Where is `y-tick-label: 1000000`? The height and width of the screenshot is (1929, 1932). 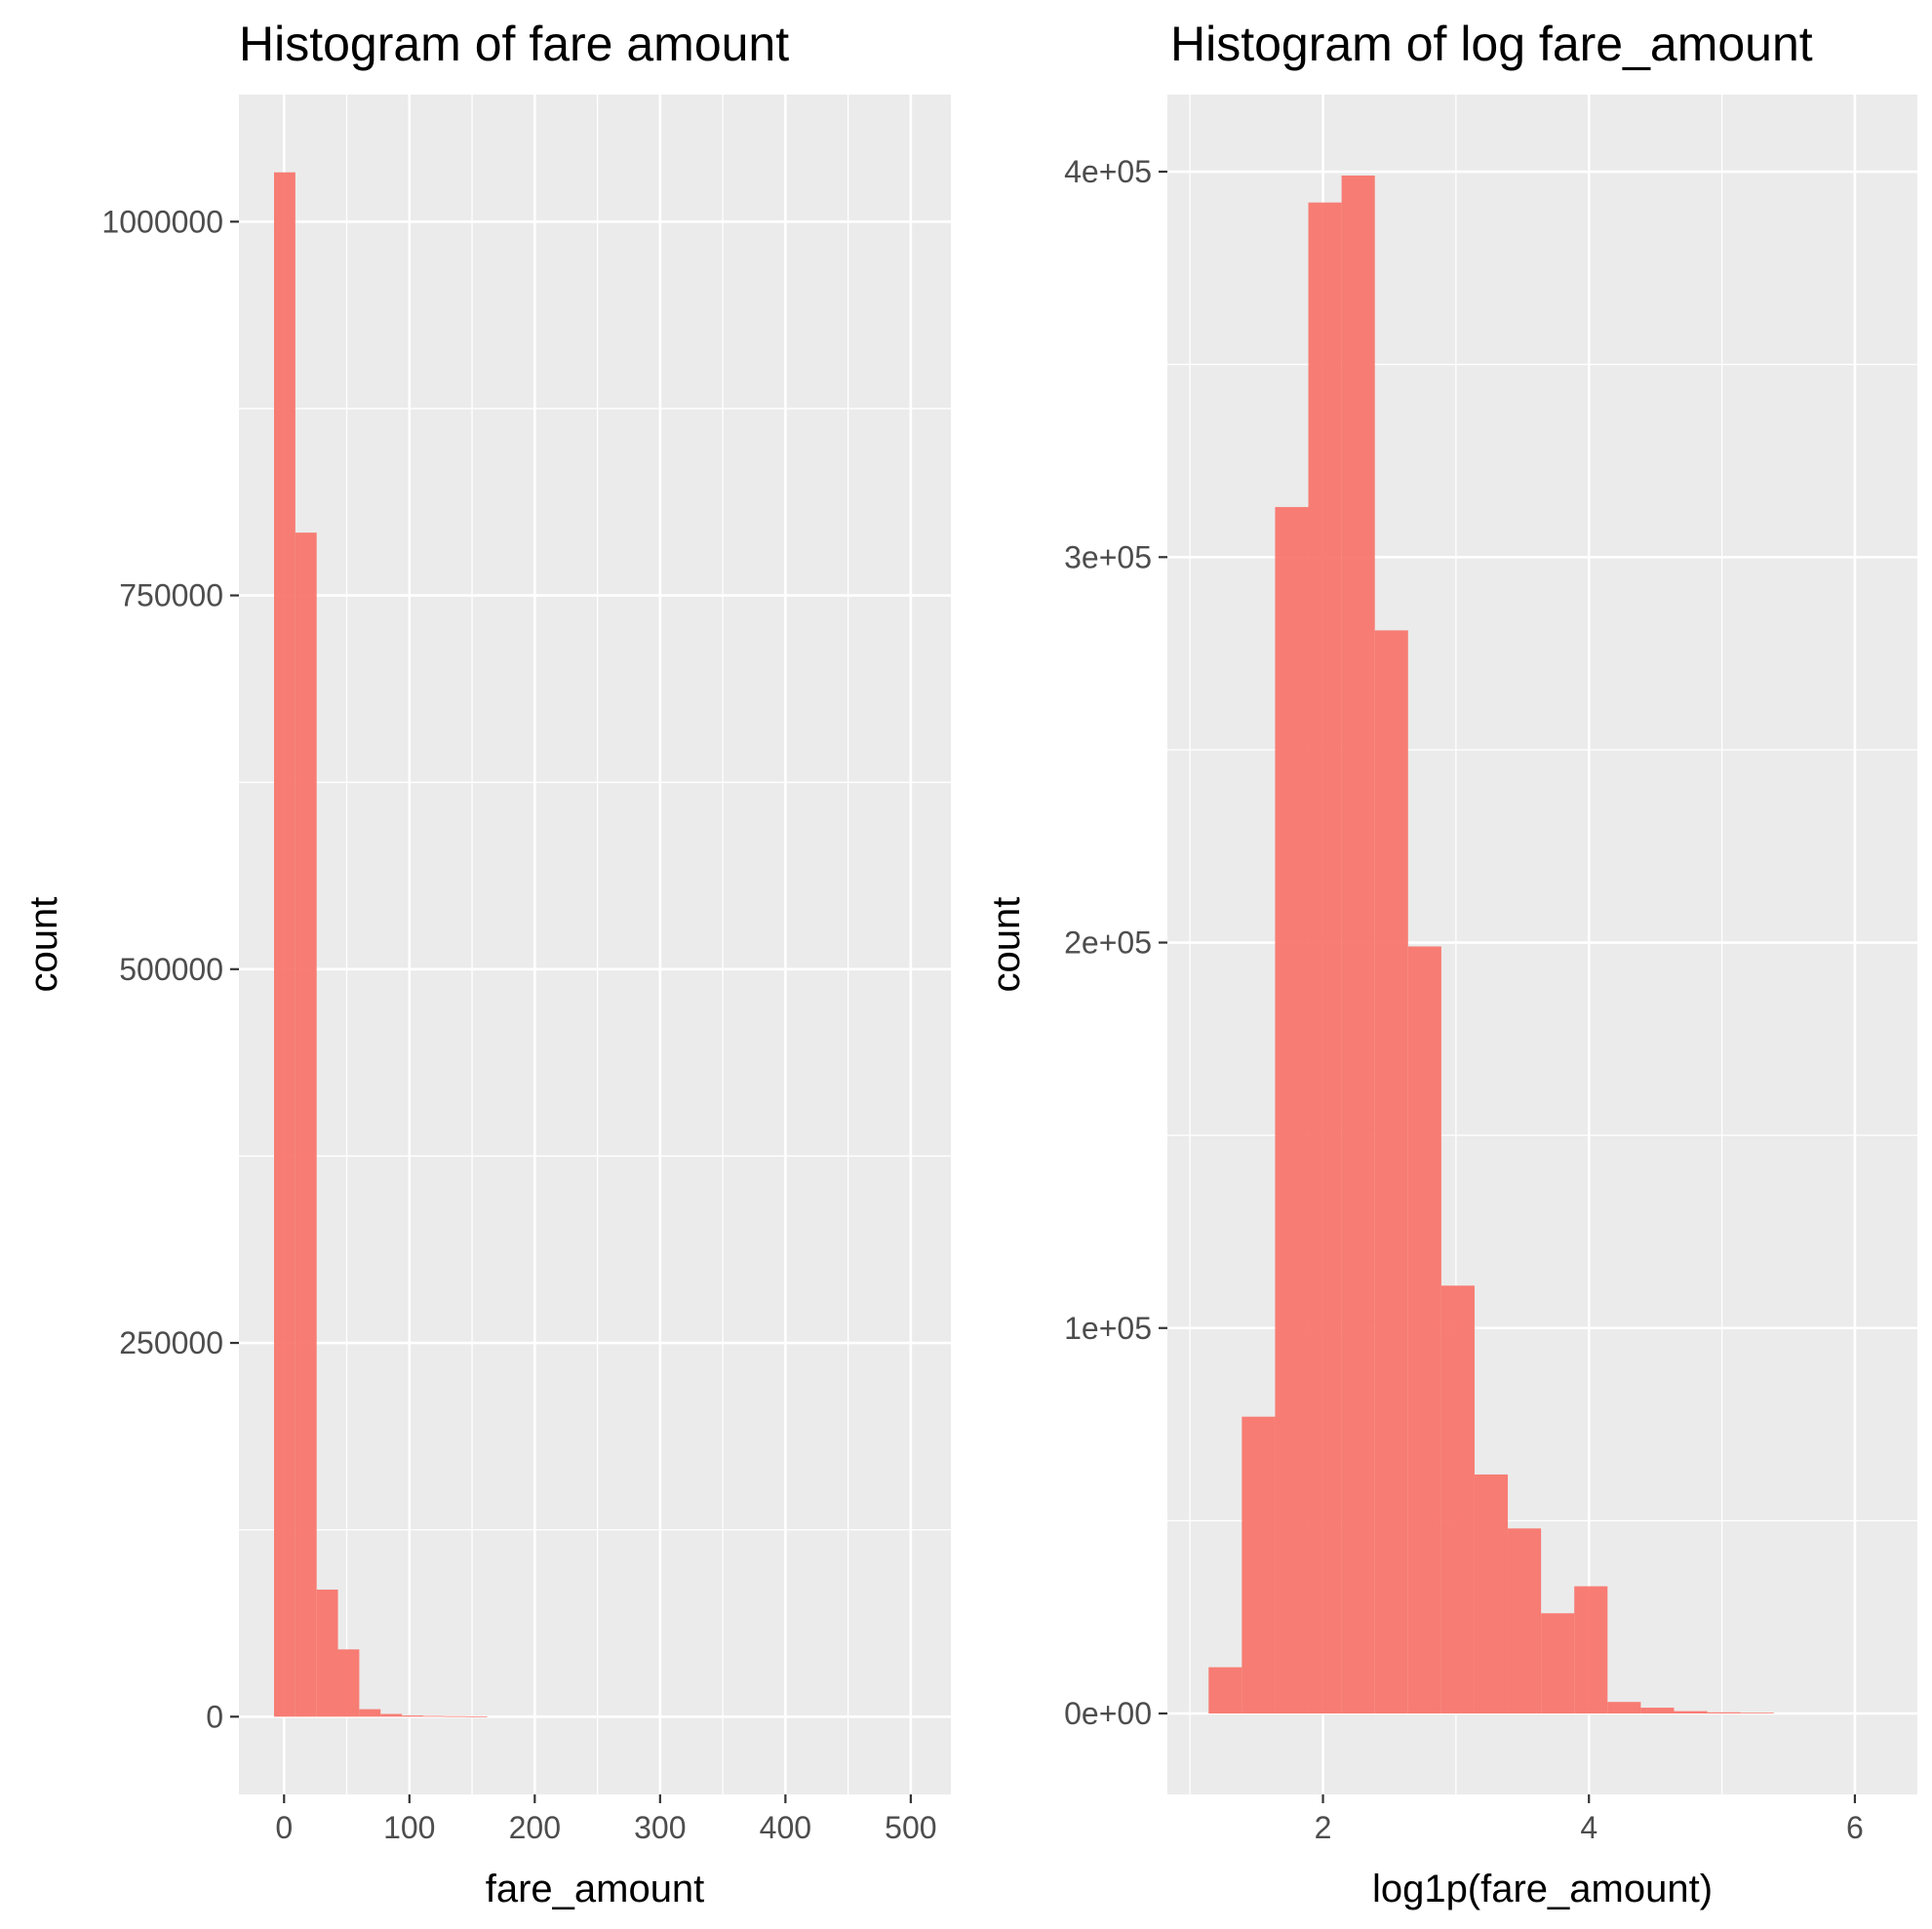
y-tick-label: 1000000 is located at coordinates (162, 221).